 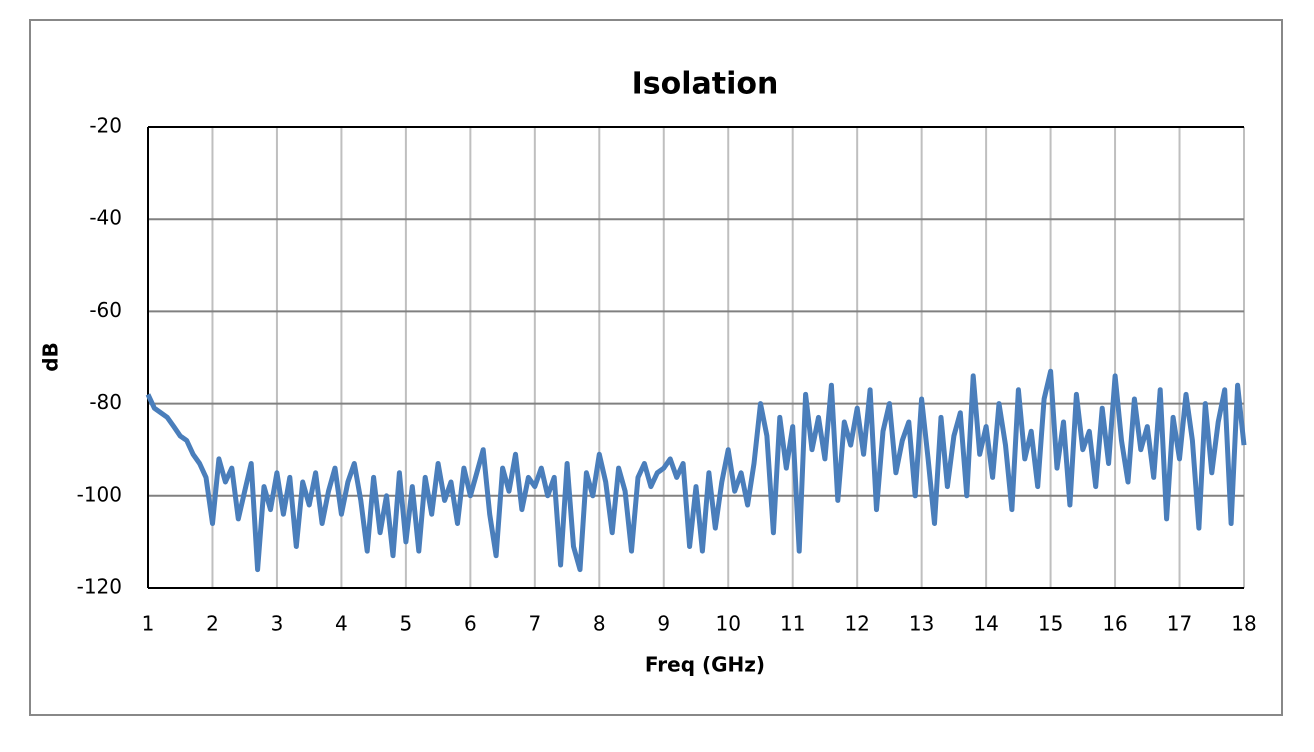 I want to click on x-tick-label: 6, so click(x=470, y=624).